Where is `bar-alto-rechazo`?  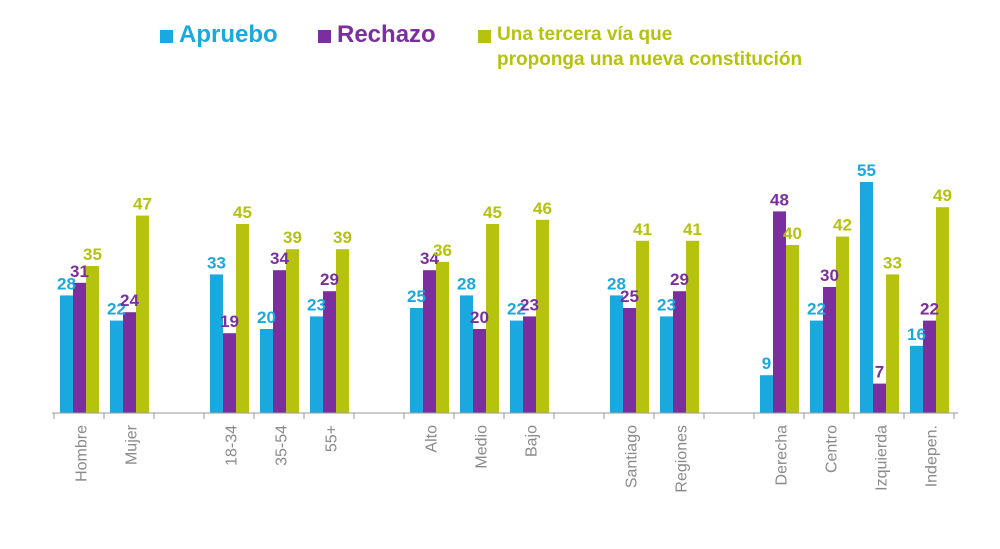
bar-alto-rechazo is located at coordinates (429, 341).